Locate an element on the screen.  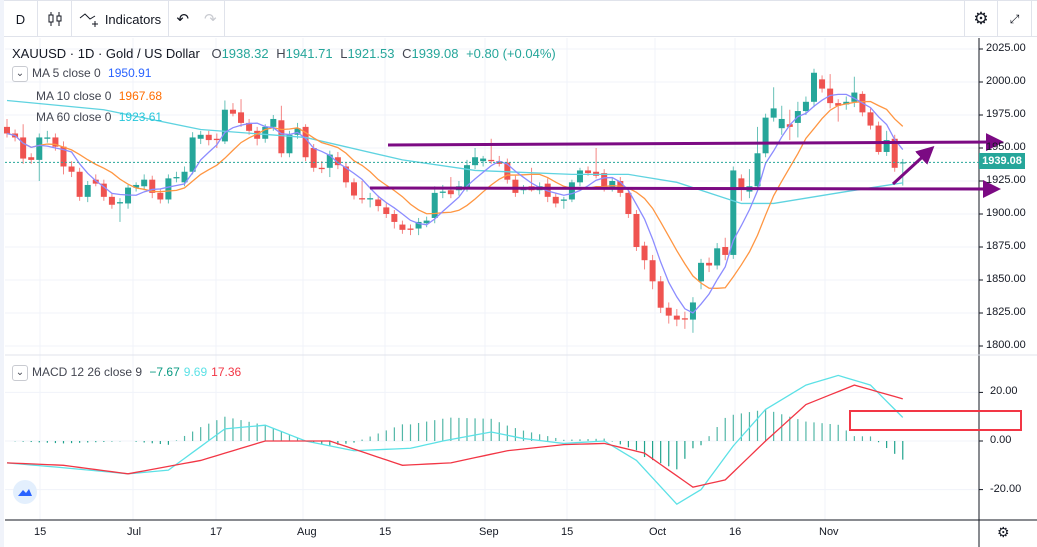
undo-icon: ↶ is located at coordinates (183, 19).